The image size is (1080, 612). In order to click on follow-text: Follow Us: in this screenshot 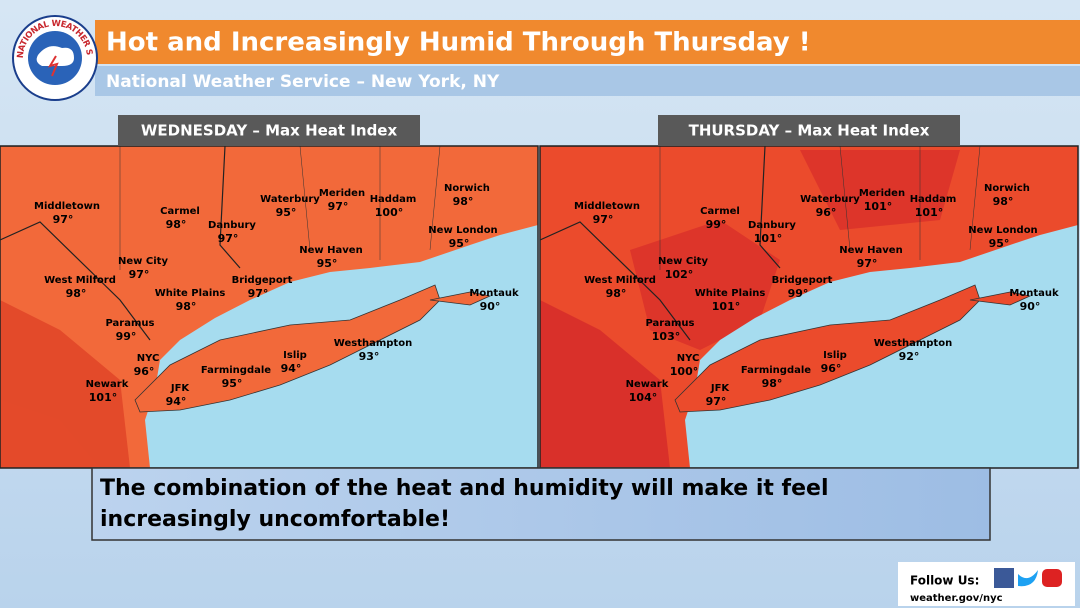, I will do `click(944, 581)`.